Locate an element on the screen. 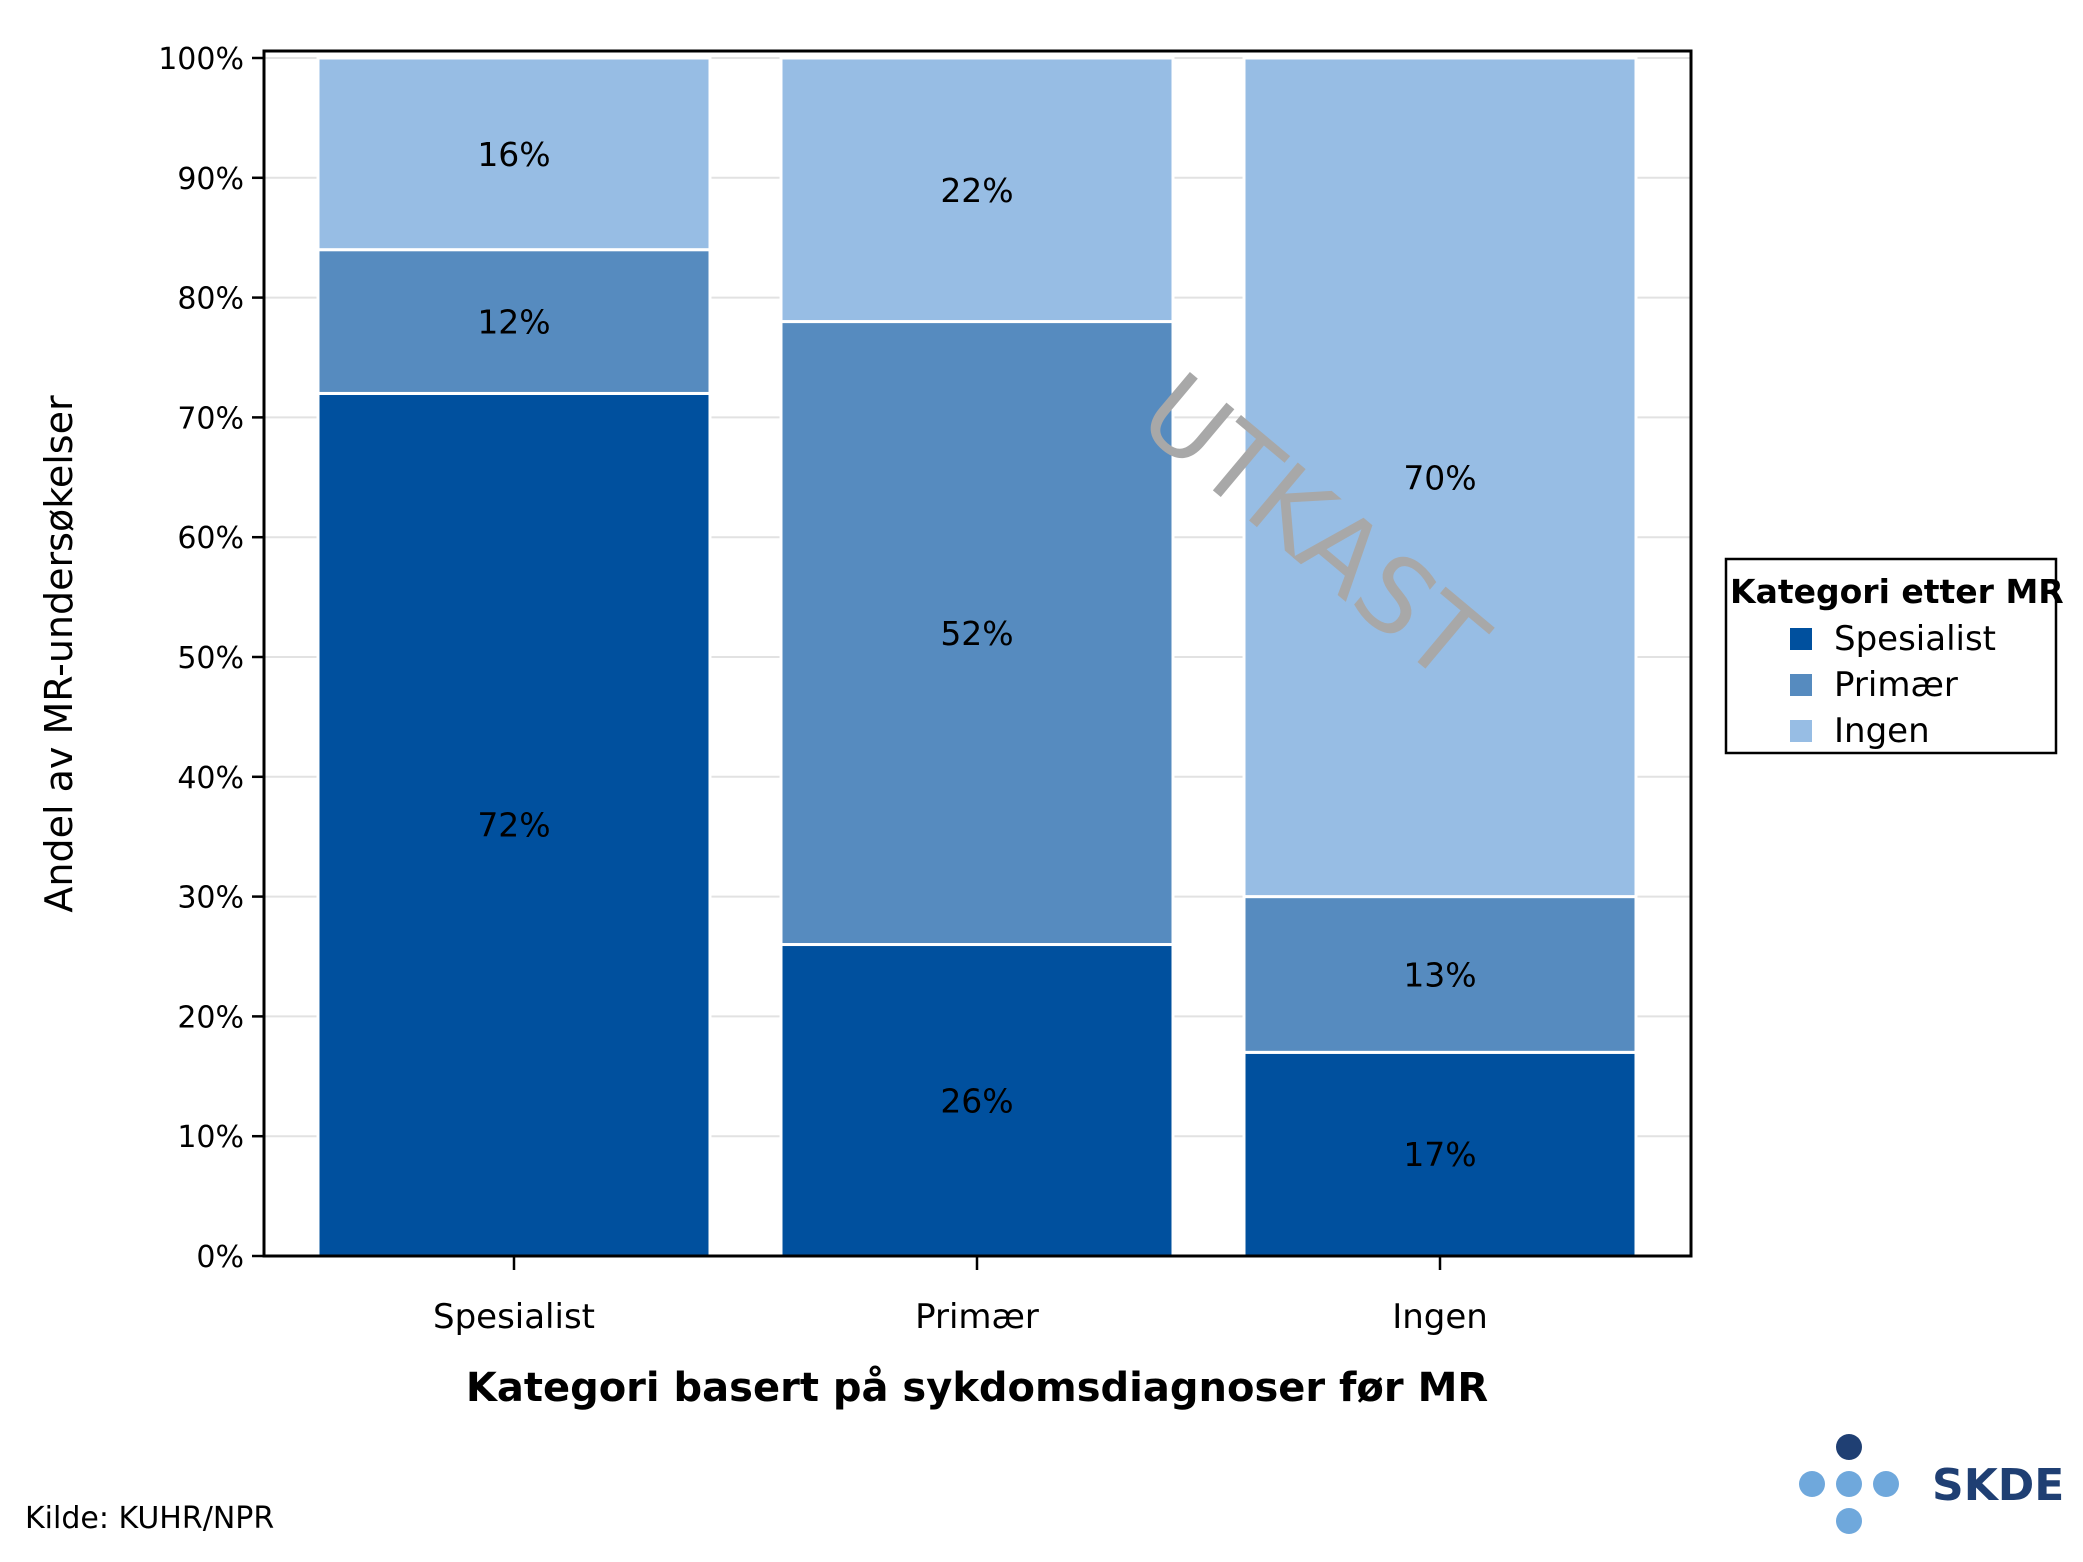 This screenshot has height=1562, width=2083. legend-frame is located at coordinates (1891, 656).